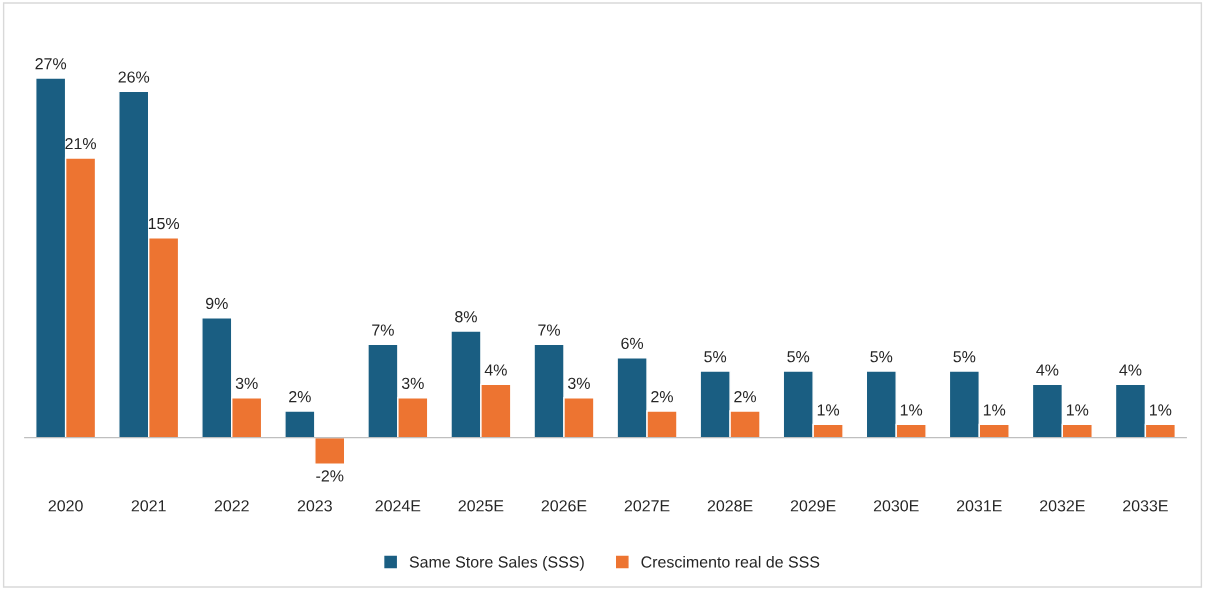  Describe the element at coordinates (217, 303) in the screenshot. I see `data-label: 9%` at that location.